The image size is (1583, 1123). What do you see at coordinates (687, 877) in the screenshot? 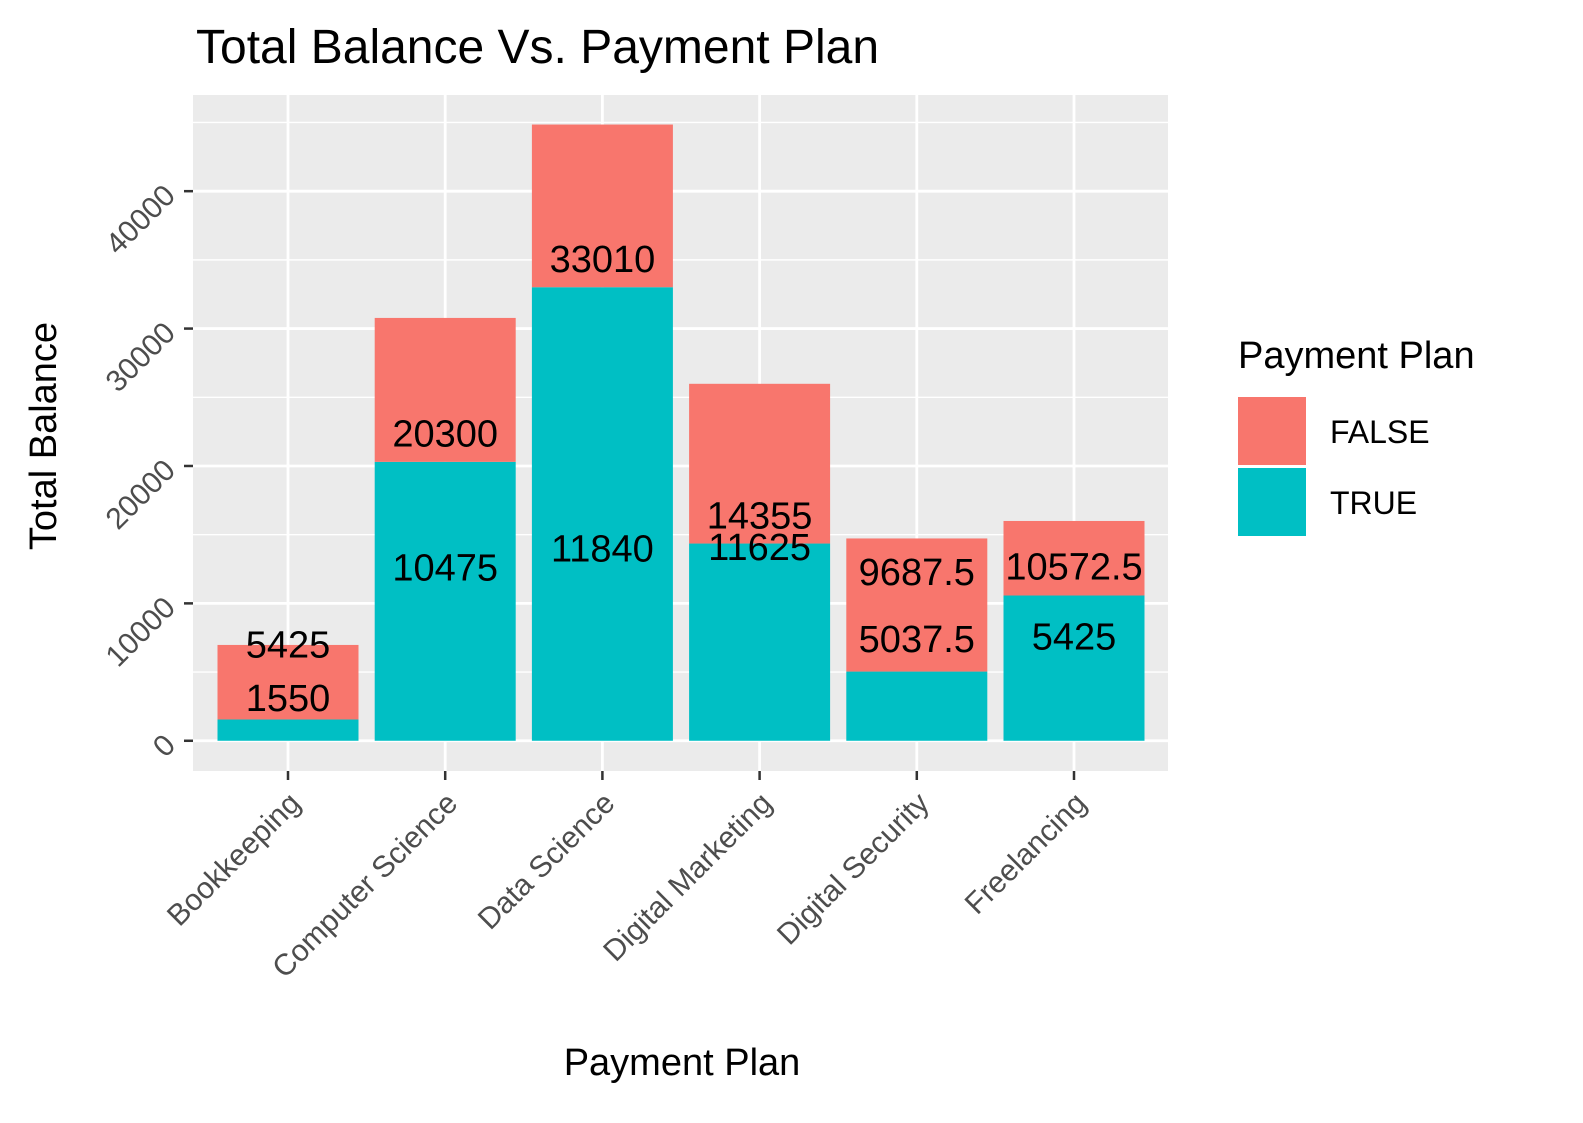
I see `x-tick-label: Digital Marketing` at bounding box center [687, 877].